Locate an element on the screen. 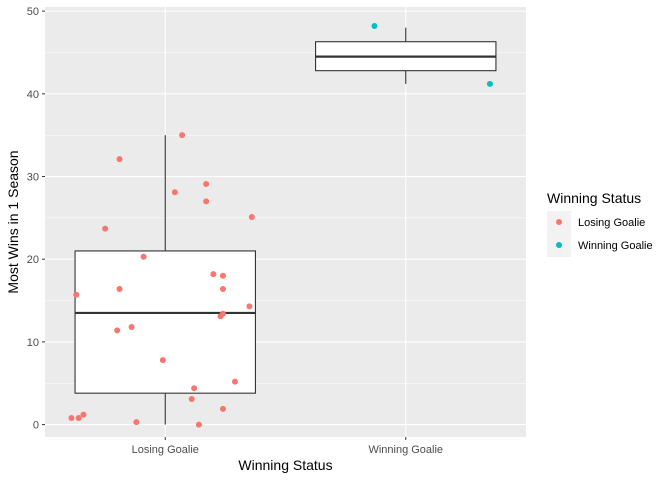  x-tick-label: Winning Goalie is located at coordinates (405, 450).